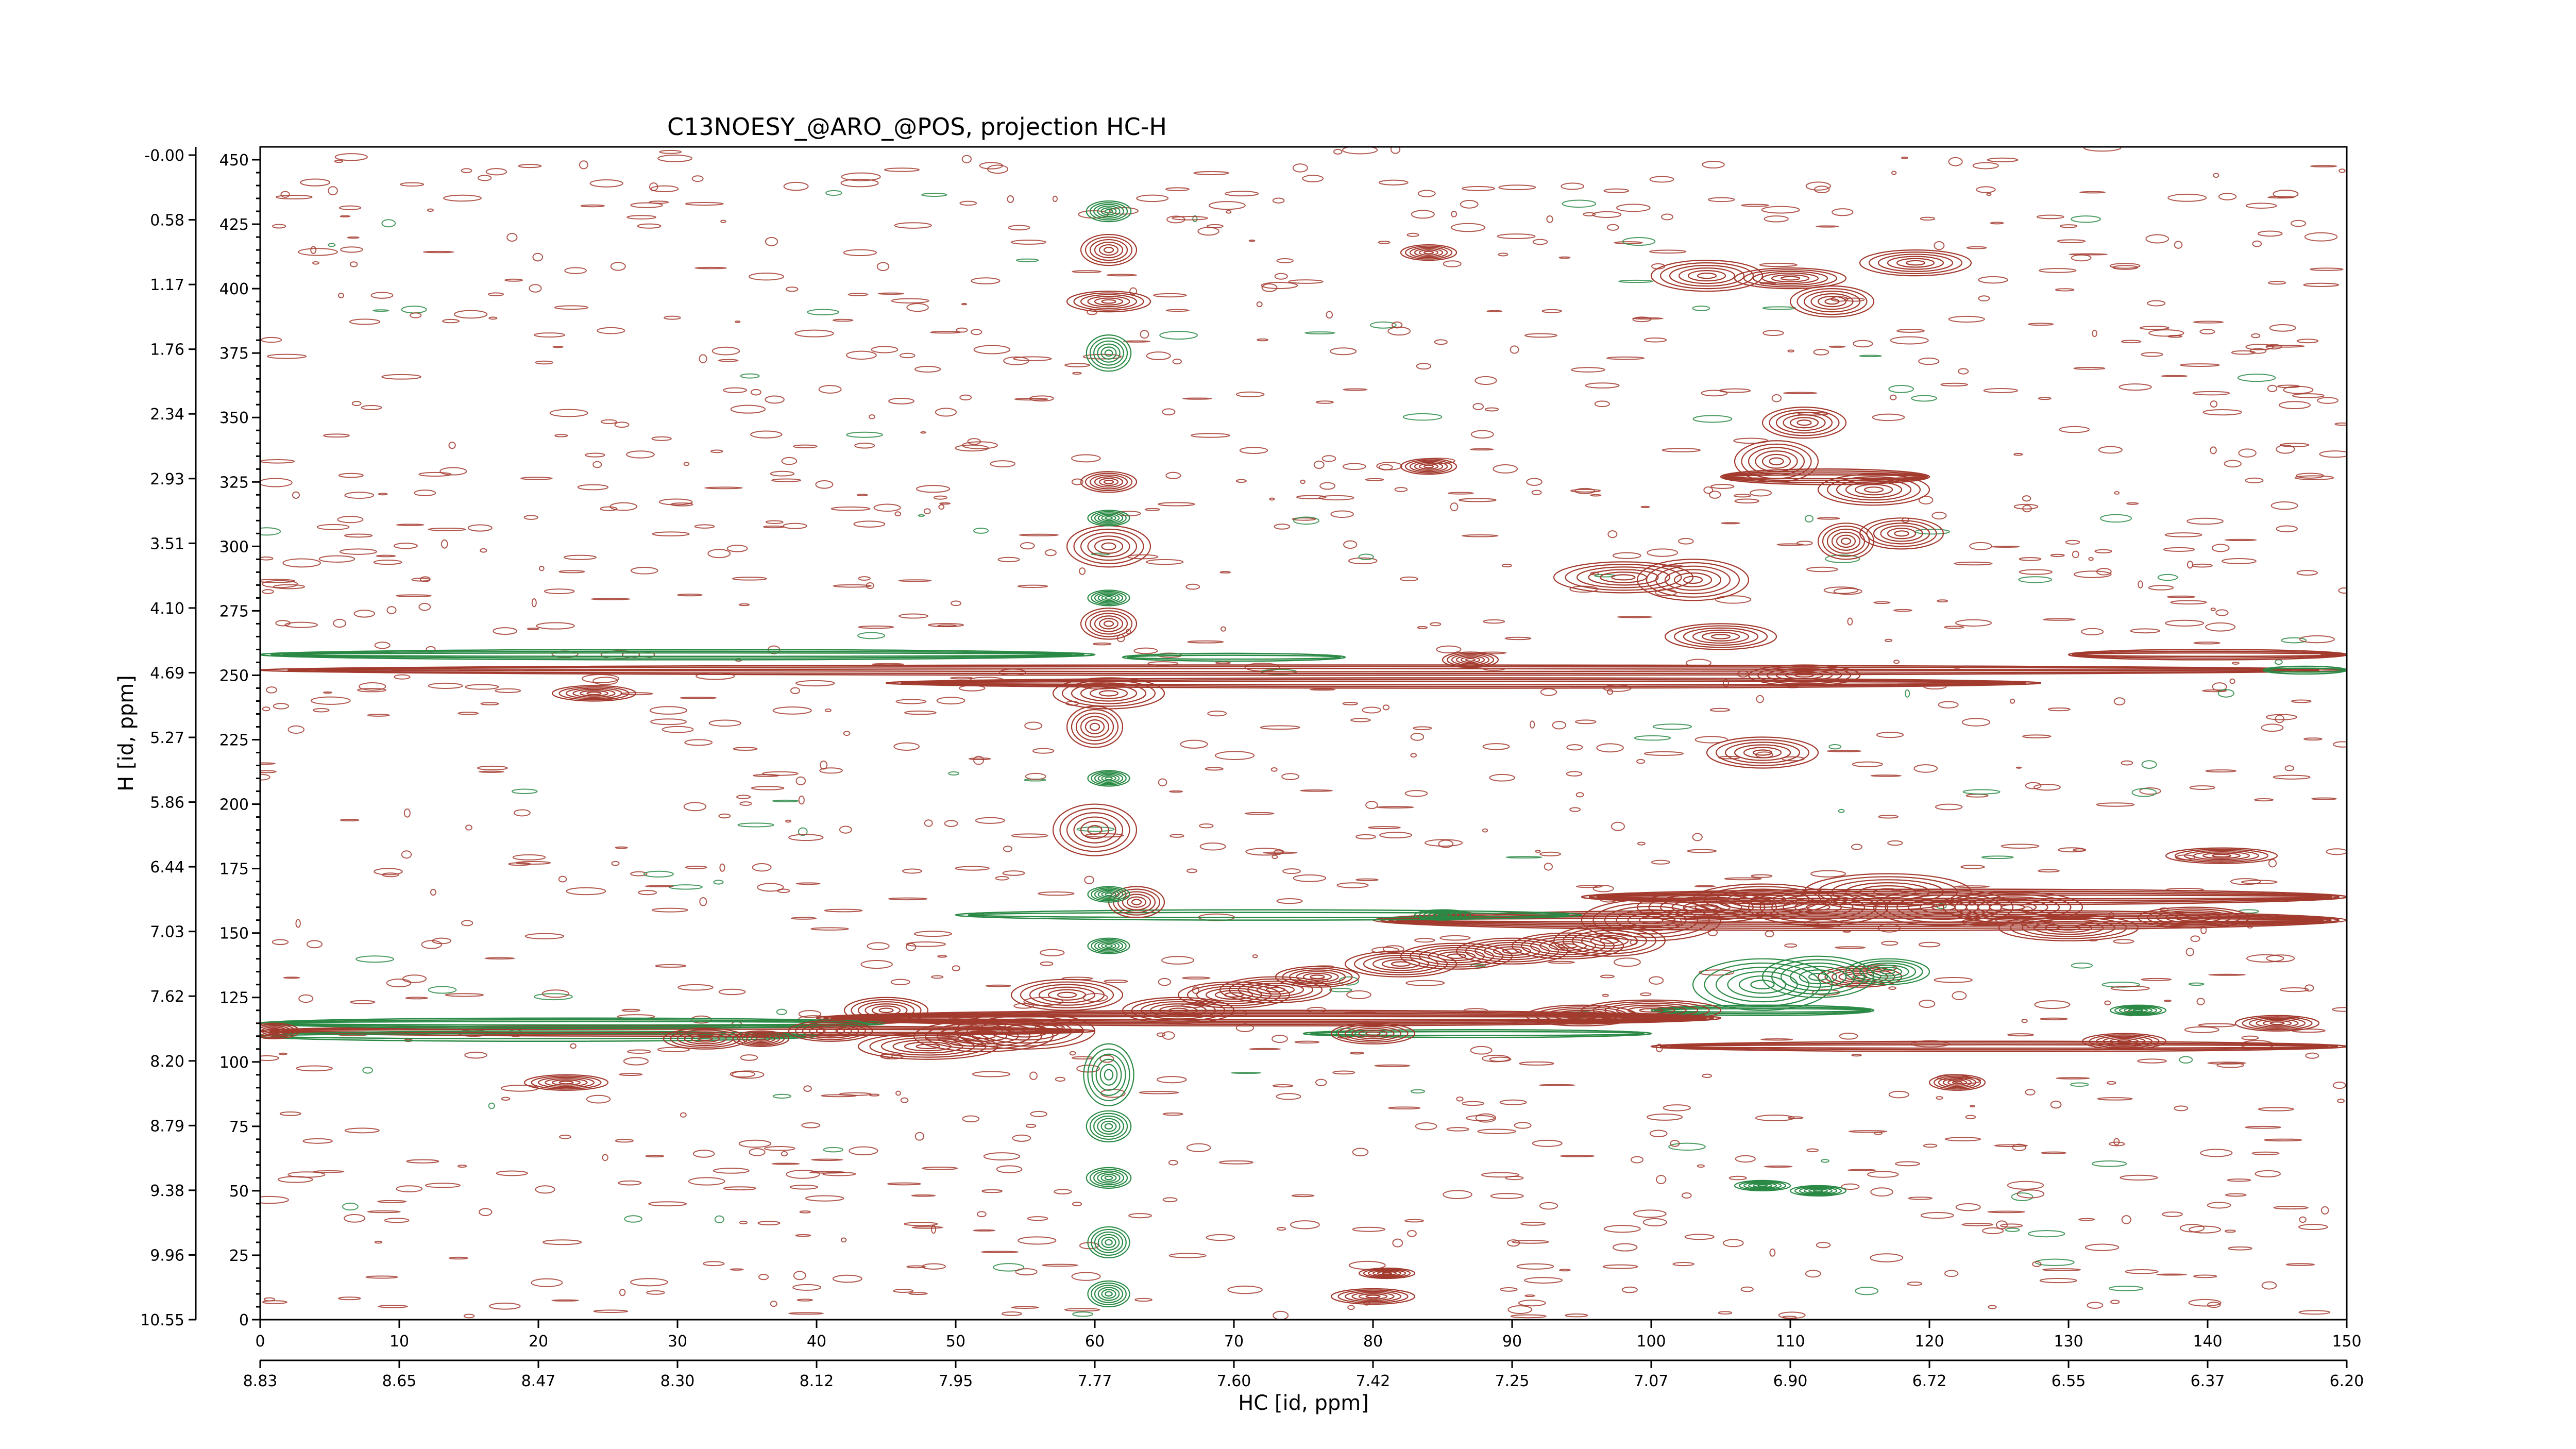  I want to click on y-index-tick-label: 275, so click(234, 611).